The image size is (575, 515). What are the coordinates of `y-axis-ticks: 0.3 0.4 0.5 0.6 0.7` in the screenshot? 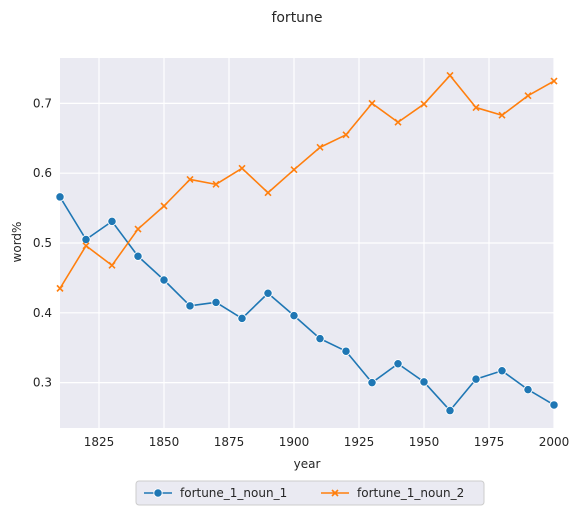 It's located at (42, 242).